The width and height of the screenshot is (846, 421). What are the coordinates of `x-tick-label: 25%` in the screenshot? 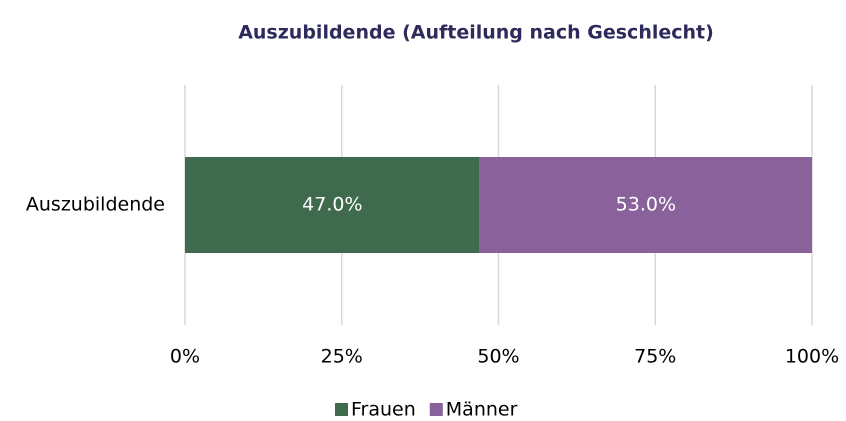 It's located at (342, 357).